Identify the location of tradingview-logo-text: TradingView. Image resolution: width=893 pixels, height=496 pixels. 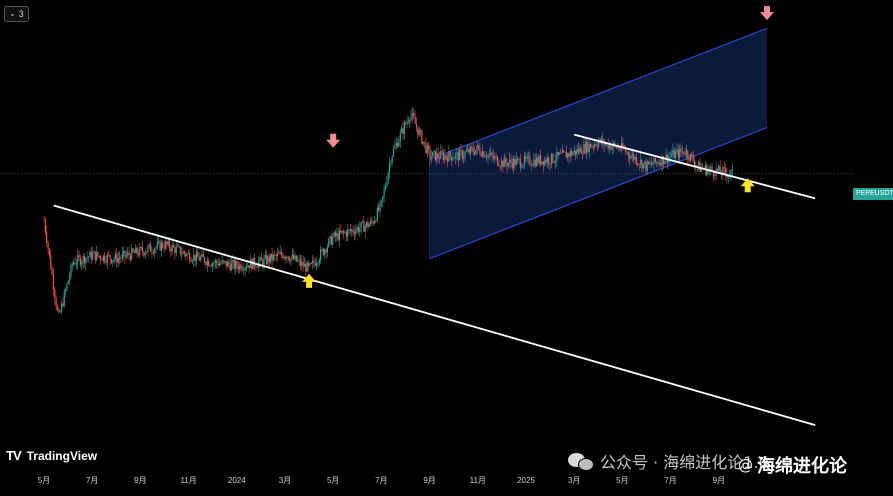
(62, 455).